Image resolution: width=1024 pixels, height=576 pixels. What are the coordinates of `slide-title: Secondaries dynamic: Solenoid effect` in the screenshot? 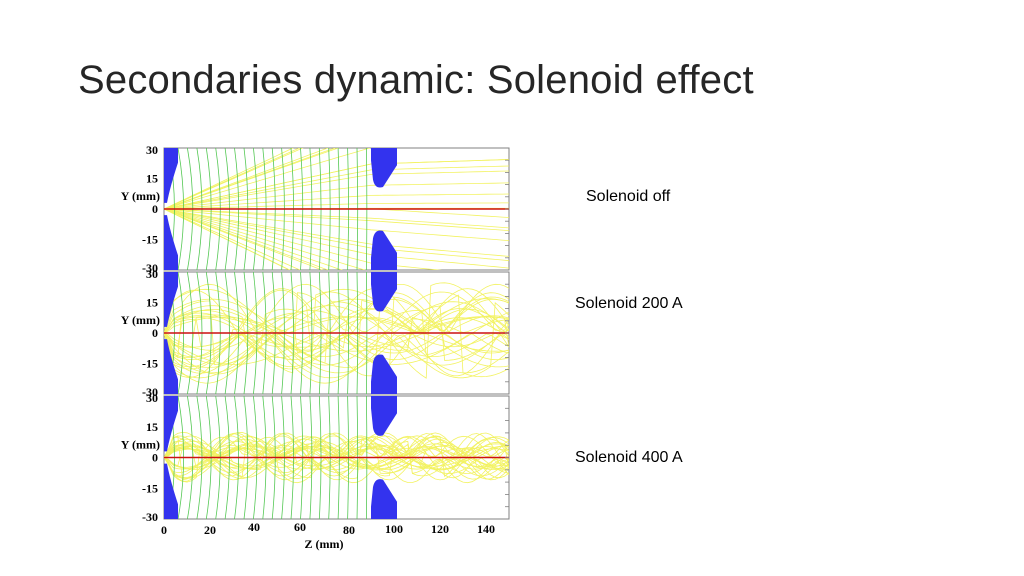 It's located at (416, 80).